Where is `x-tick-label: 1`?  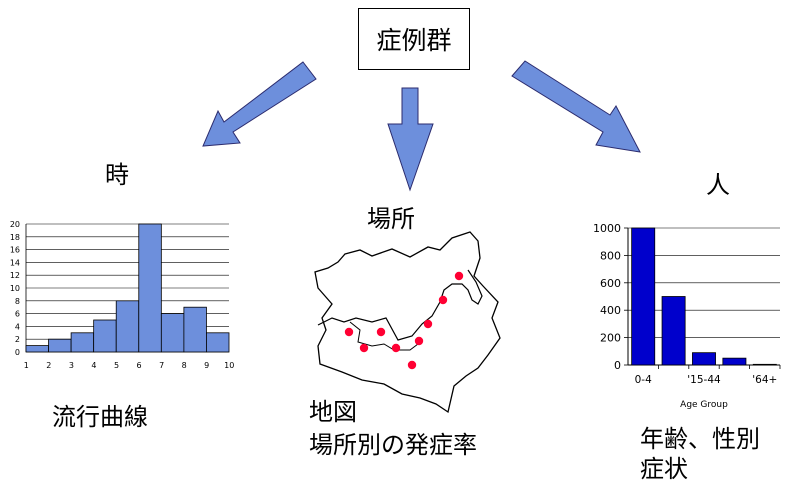
x-tick-label: 1 is located at coordinates (26, 365).